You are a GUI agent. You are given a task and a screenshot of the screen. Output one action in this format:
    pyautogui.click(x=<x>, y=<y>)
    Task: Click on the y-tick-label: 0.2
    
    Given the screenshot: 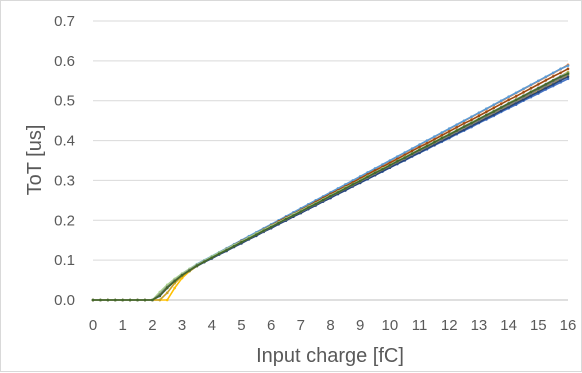 What is the action you would take?
    pyautogui.click(x=64, y=220)
    